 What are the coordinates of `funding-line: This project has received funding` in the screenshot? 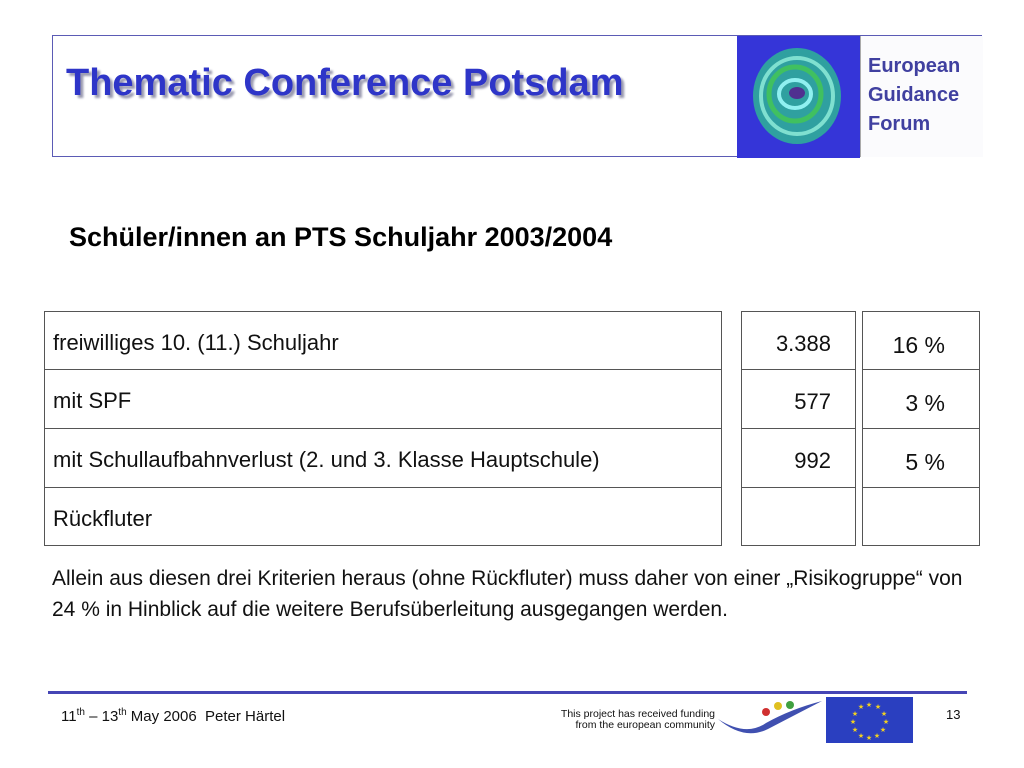 It's located at (637, 714).